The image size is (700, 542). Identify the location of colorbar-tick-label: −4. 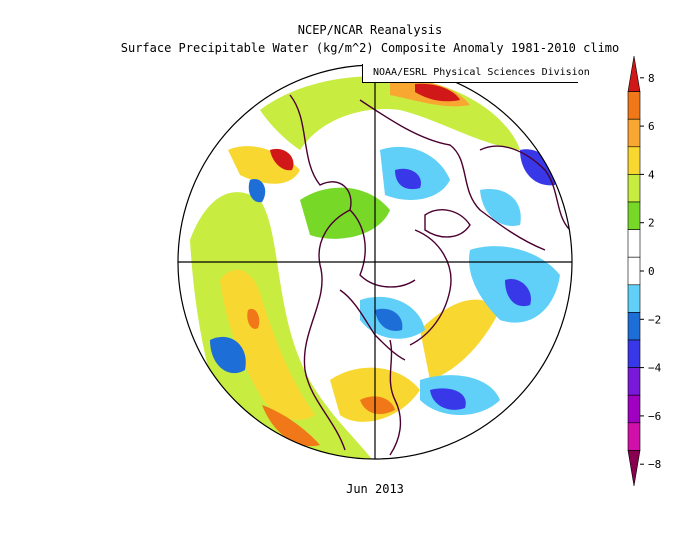
(655, 368).